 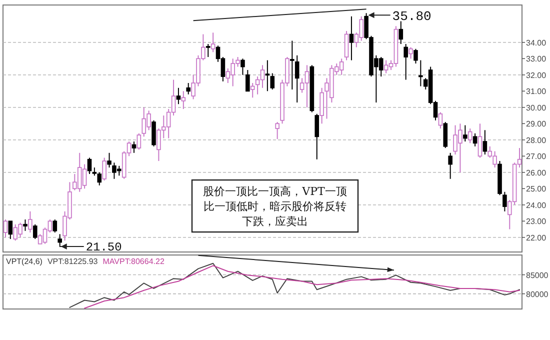 What do you see at coordinates (72, 261) in the screenshot?
I see `text: VPT:81225.93` at bounding box center [72, 261].